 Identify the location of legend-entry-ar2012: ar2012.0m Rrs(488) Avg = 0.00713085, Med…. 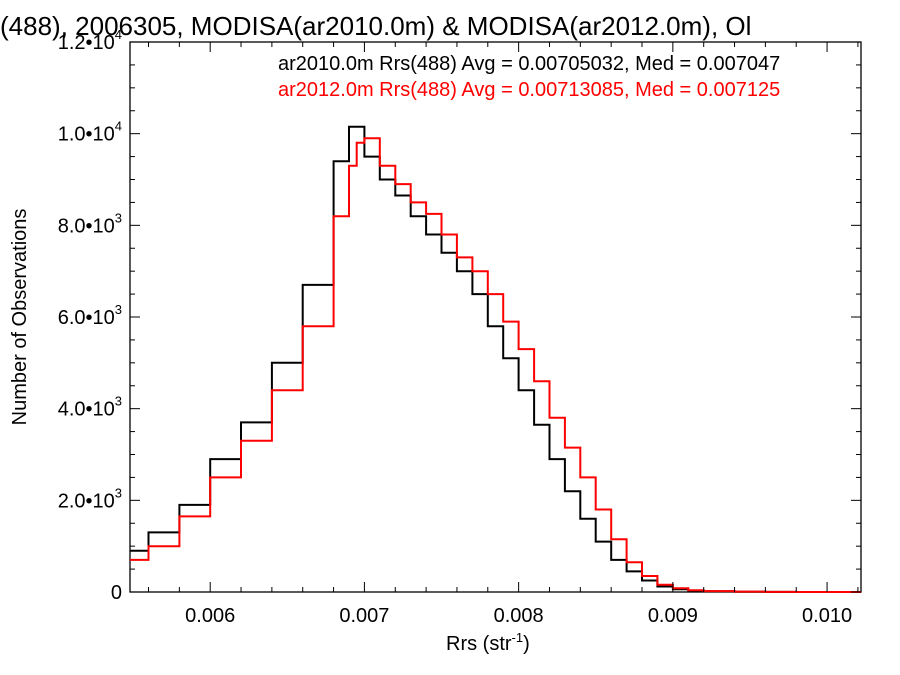
(529, 90).